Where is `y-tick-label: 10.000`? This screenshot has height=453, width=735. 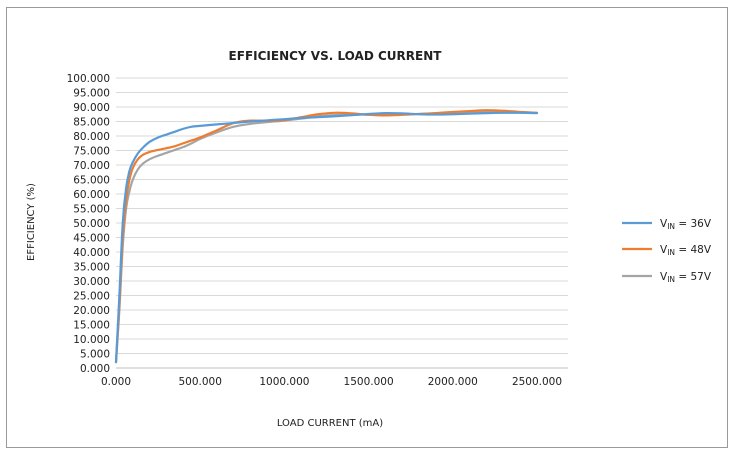 y-tick-label: 10.000 is located at coordinates (91, 340).